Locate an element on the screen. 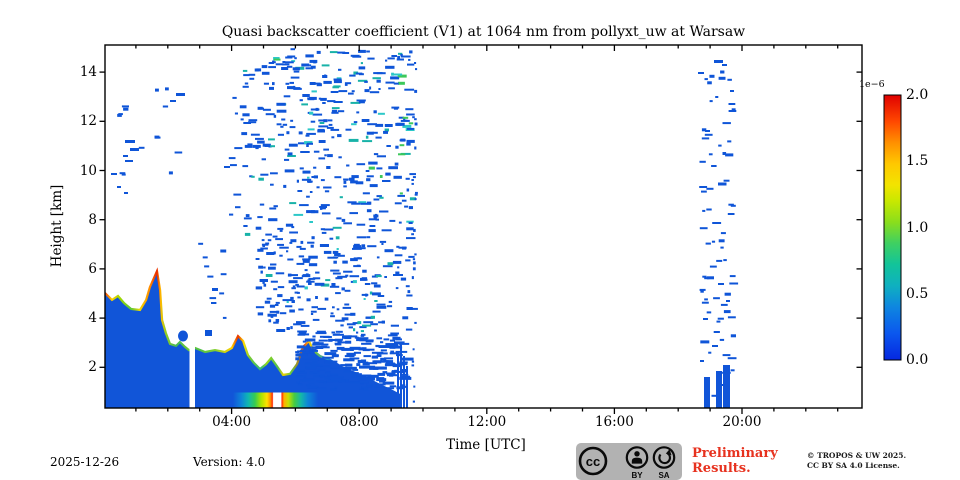 This screenshot has height=480, width=960. colorbar-tick-label-0.5: 0.5 is located at coordinates (917, 293).